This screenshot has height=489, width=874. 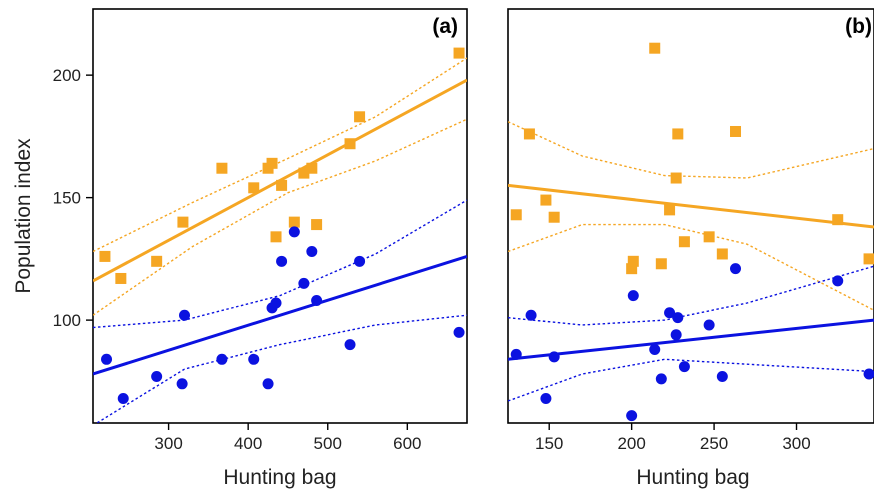 I want to click on panel-b-blue-fit-line, so click(x=691, y=339).